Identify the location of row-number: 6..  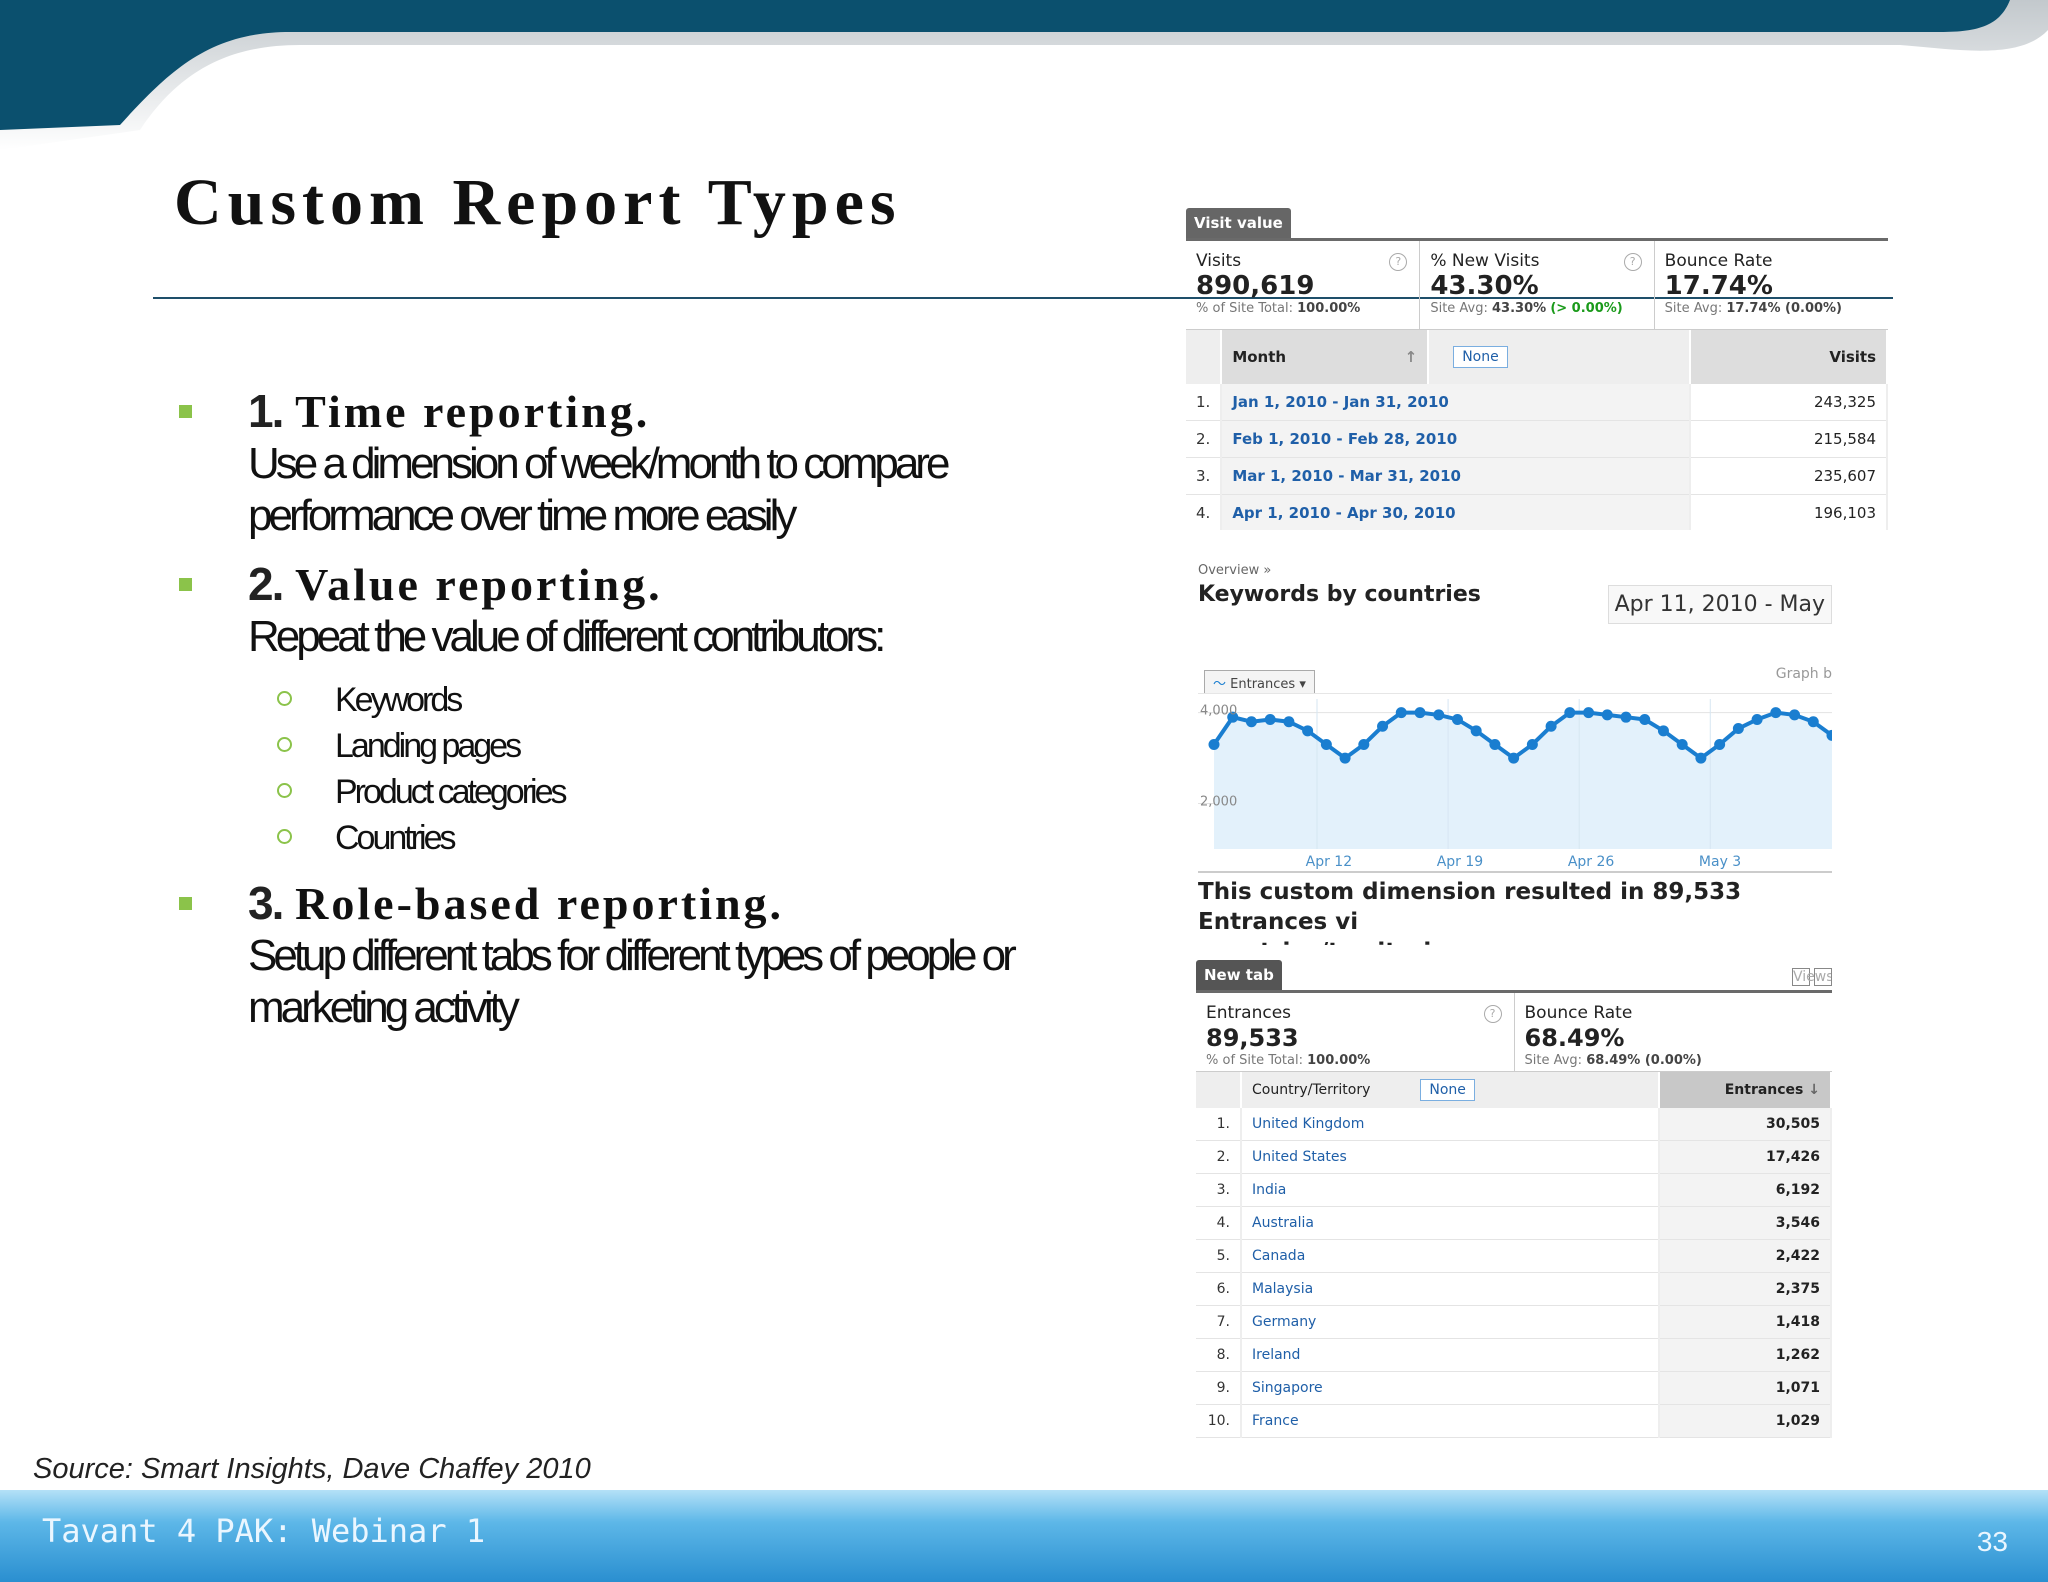
(1219, 1289).